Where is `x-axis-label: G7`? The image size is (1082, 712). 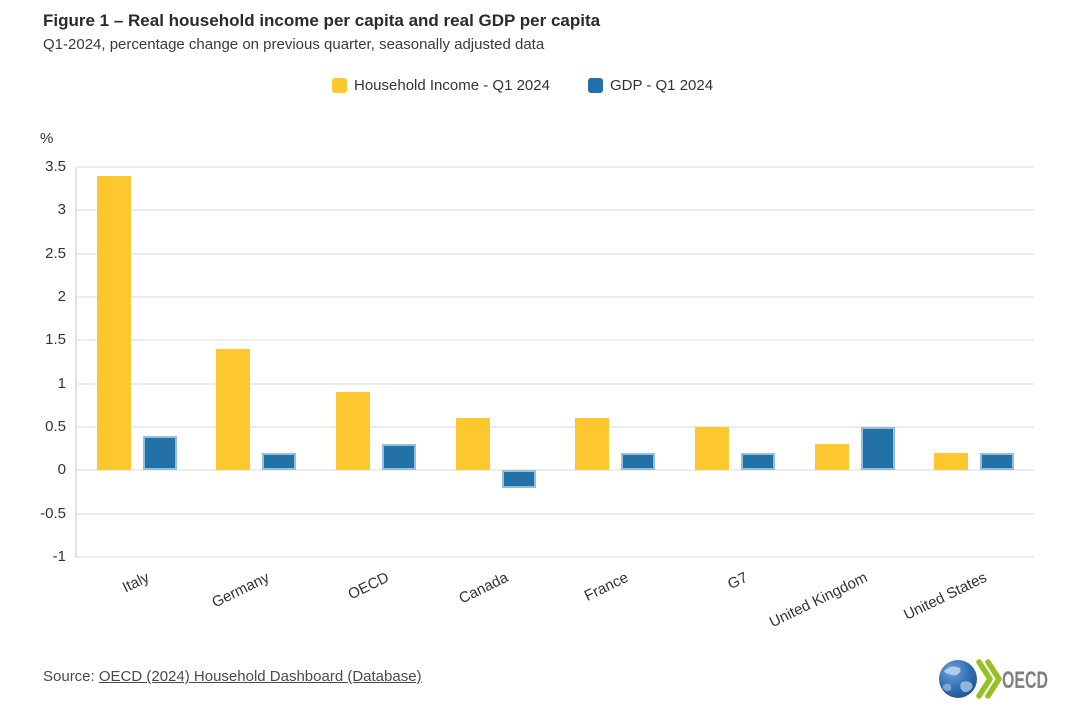 x-axis-label: G7 is located at coordinates (737, 581).